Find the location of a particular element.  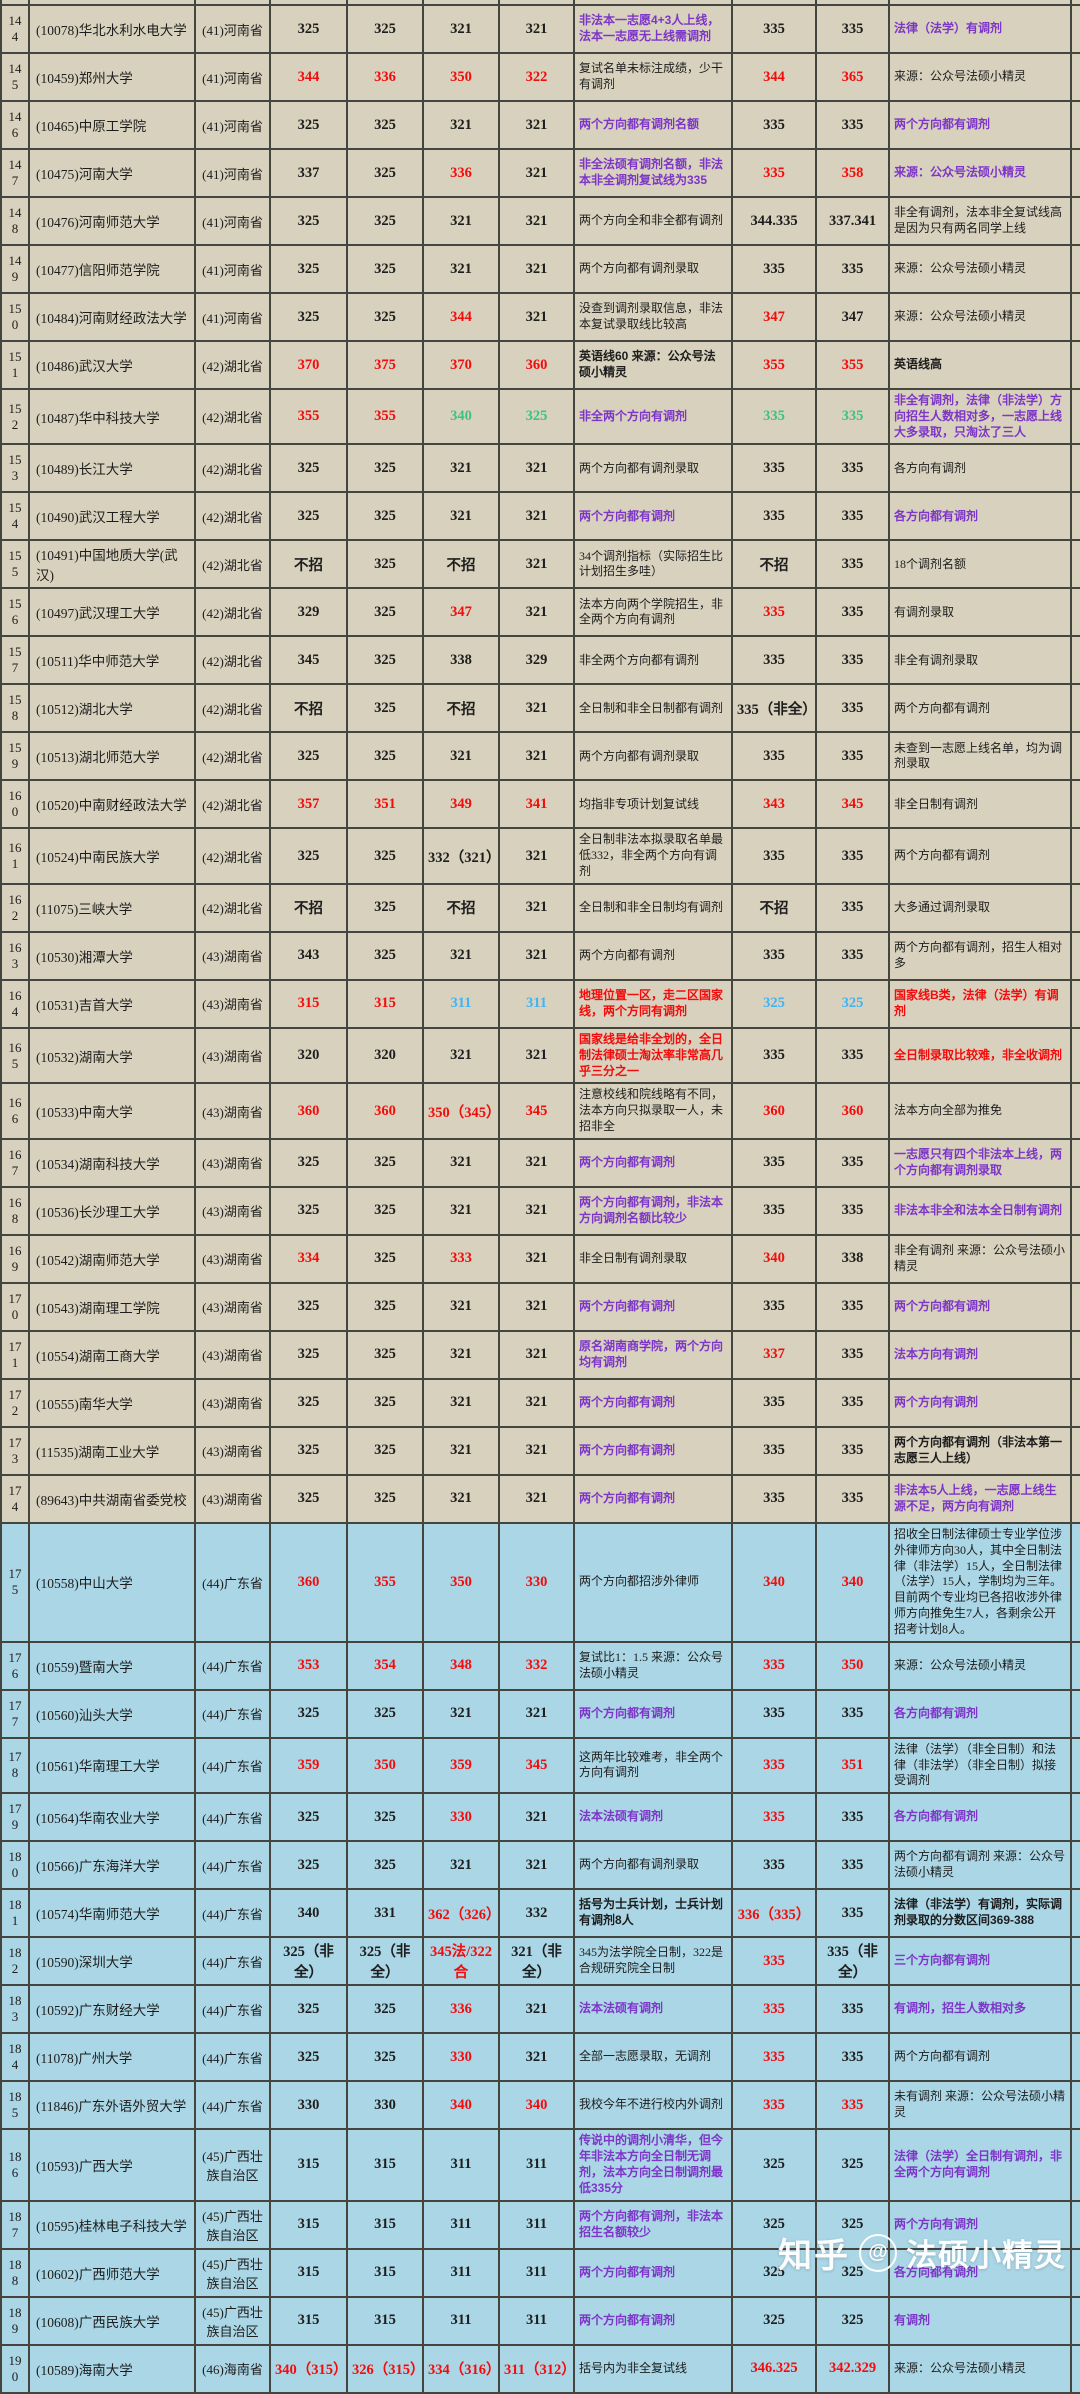

score-col-4: 360 is located at coordinates (536, 365).